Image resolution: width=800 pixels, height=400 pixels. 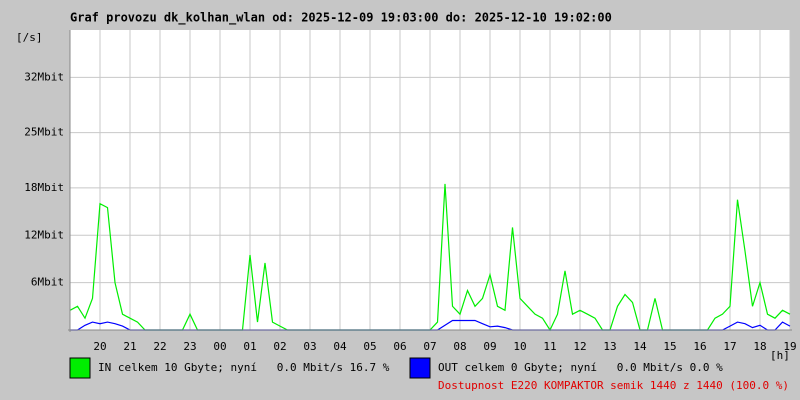 What do you see at coordinates (29, 37) in the screenshot?
I see `y-unit: [/s]` at bounding box center [29, 37].